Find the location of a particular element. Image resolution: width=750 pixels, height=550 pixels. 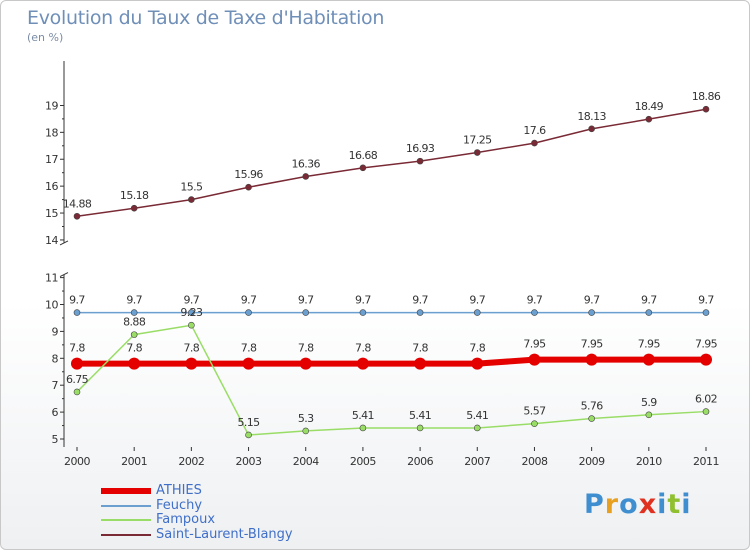

x-tick-label: 2002 is located at coordinates (191, 461).